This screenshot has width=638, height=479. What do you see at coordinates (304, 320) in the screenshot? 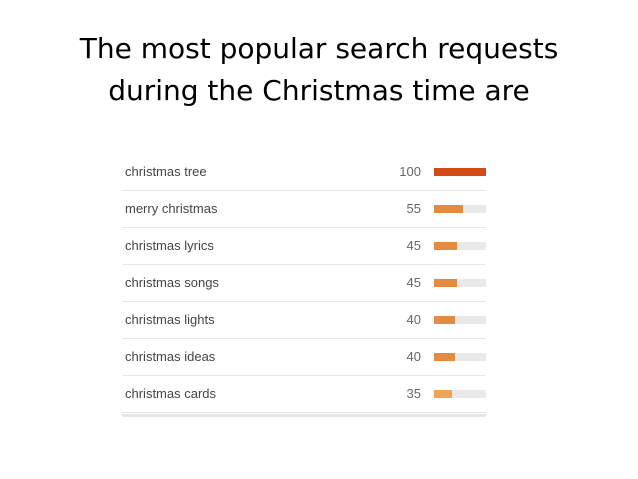
I see `trend-row: christmas lights 40` at bounding box center [304, 320].